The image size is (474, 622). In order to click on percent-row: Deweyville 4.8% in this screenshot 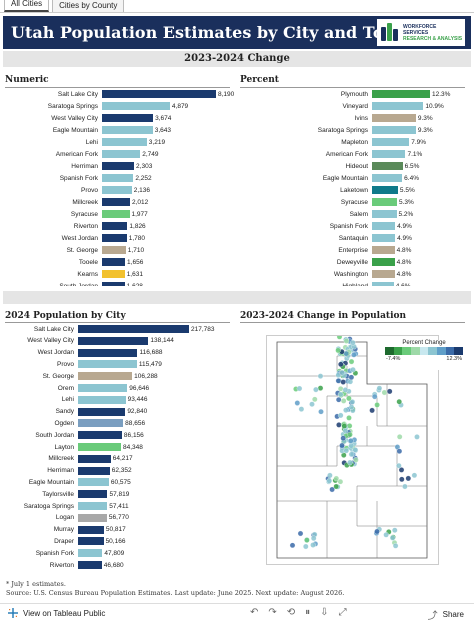, I will do `click(323, 262)`.